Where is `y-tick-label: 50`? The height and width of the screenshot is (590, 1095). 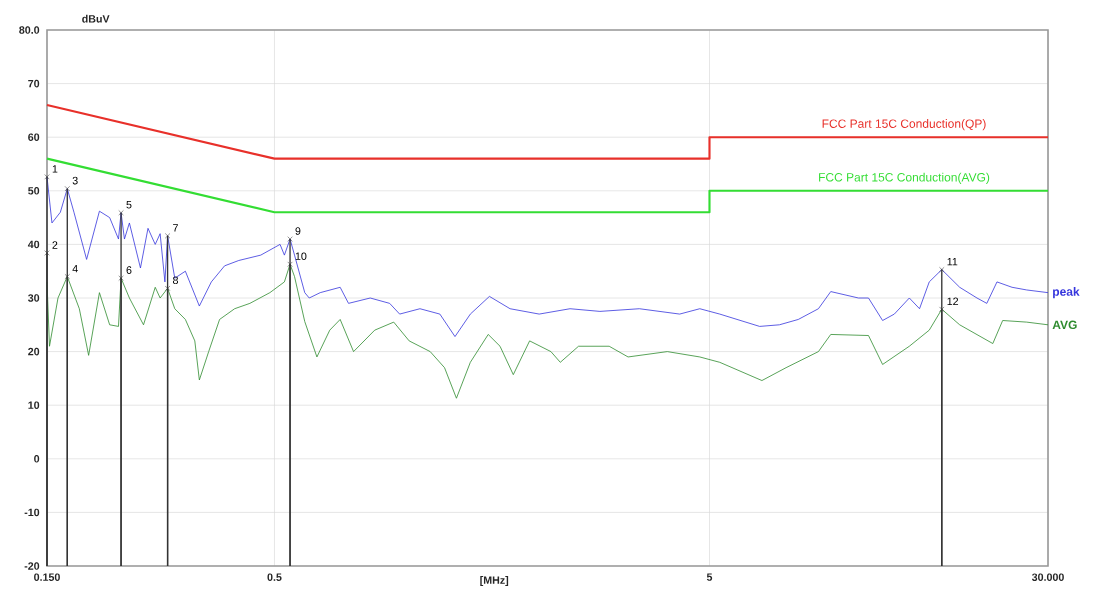
y-tick-label: 50 is located at coordinates (34, 191).